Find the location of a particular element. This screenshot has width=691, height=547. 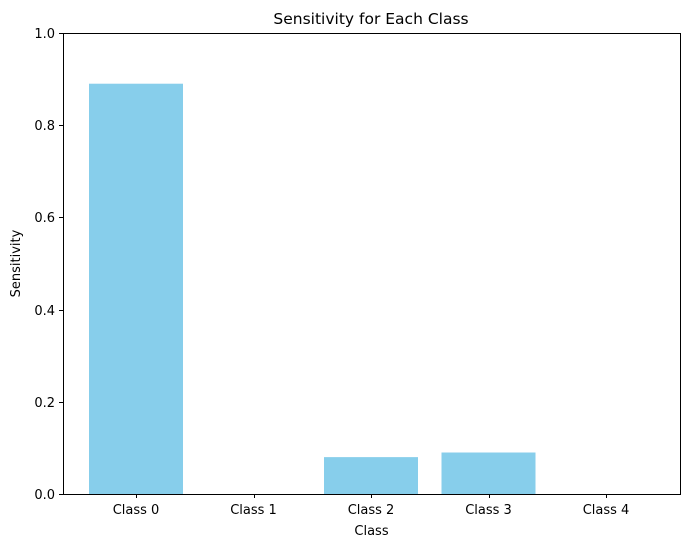

x-axis-ticks: Class 0 Class 1 Class 2 Class 3 Class 4 is located at coordinates (371, 506).